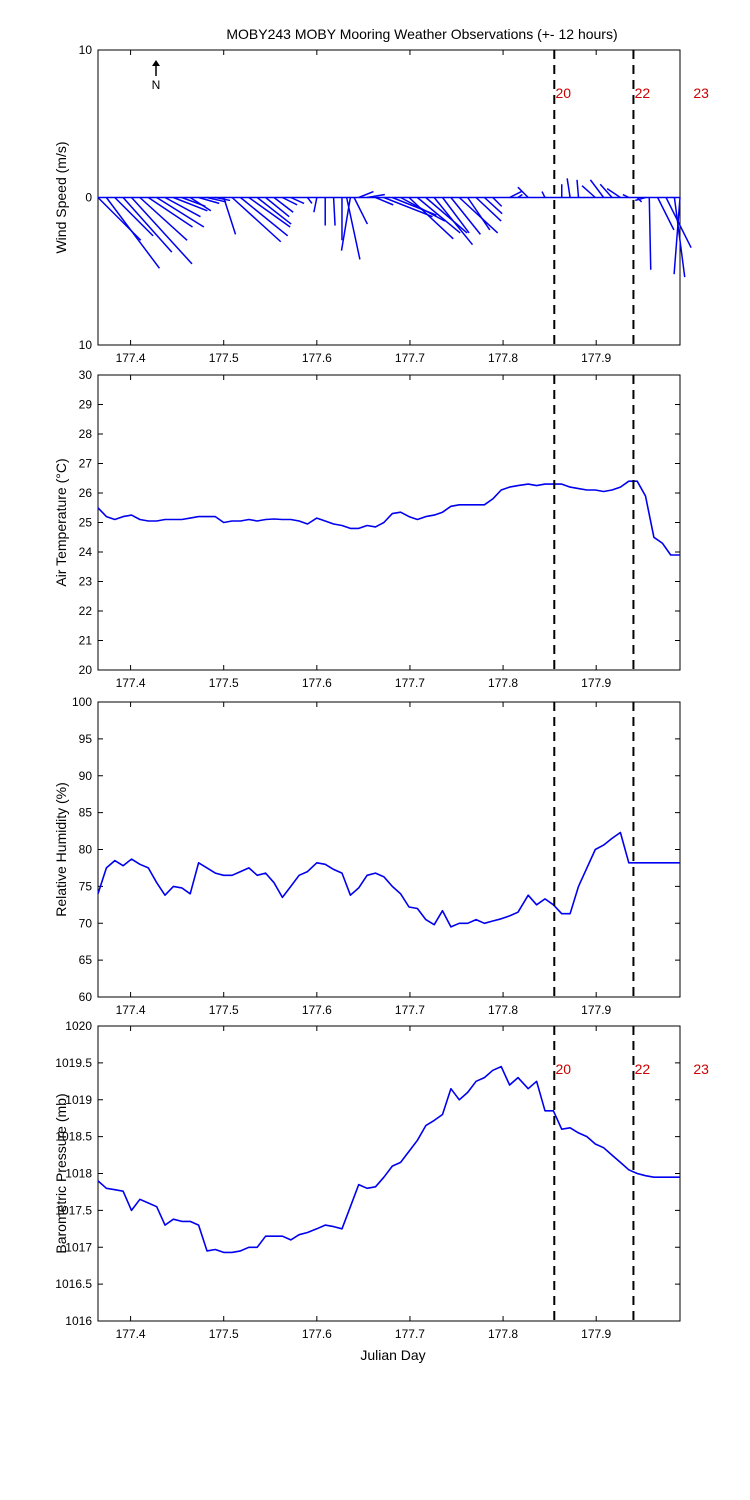 This screenshot has width=750, height=1500. I want to click on y-tick-label: 1016, so click(78, 1321).